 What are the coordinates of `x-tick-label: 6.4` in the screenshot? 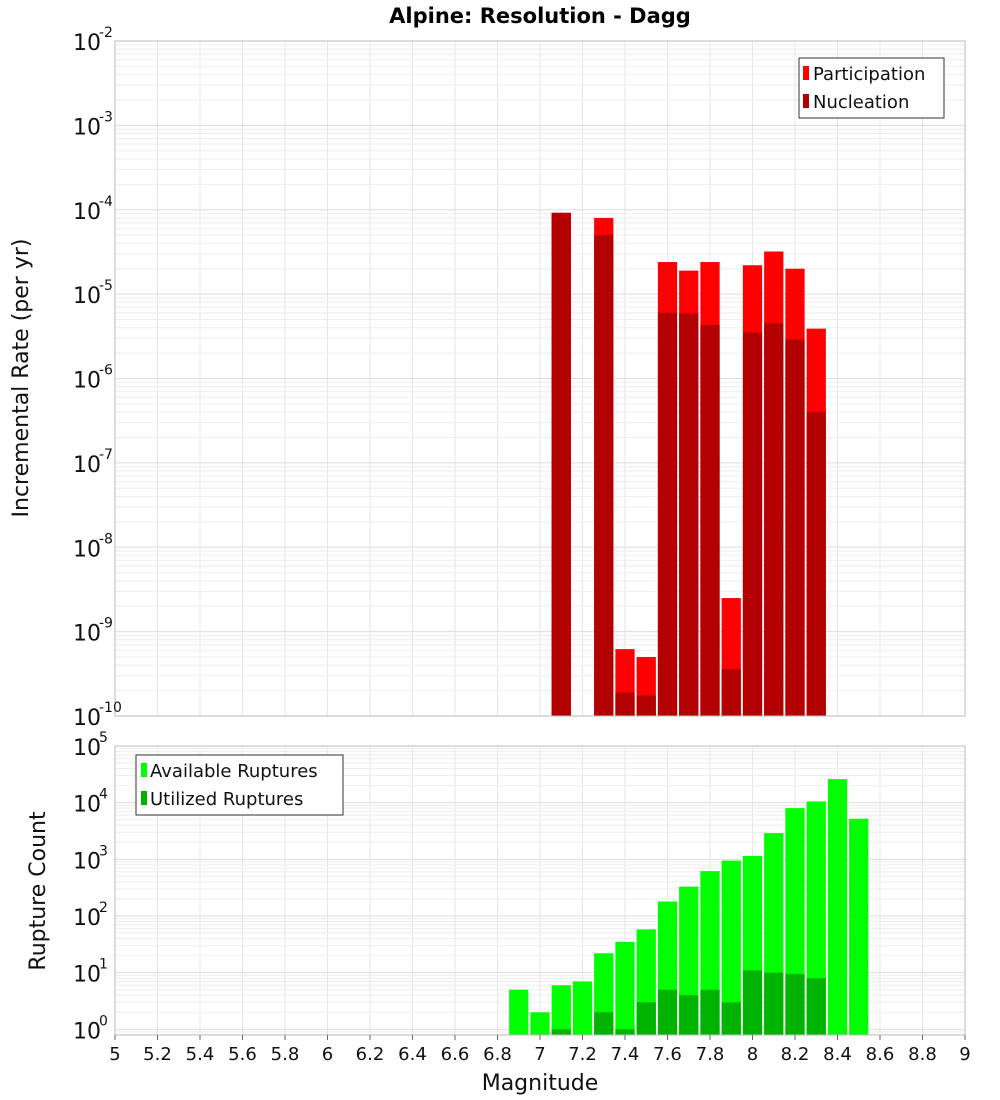 It's located at (412, 1054).